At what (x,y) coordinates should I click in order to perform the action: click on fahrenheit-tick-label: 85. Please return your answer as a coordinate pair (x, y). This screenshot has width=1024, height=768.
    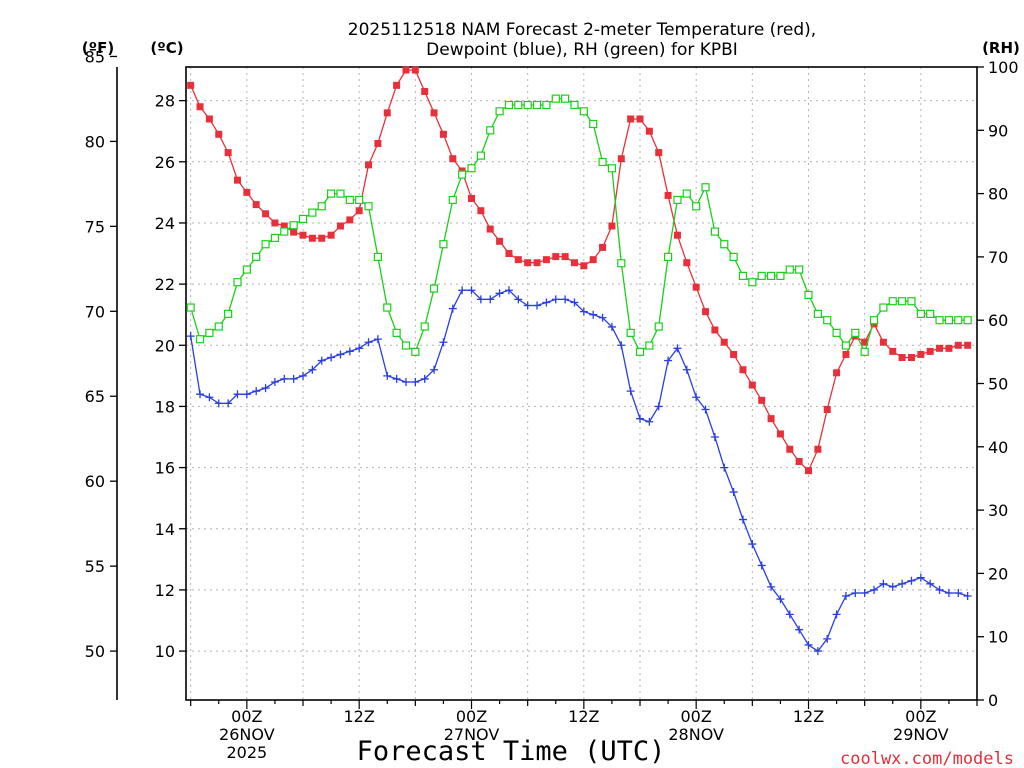
    Looking at the image, I should click on (95, 56).